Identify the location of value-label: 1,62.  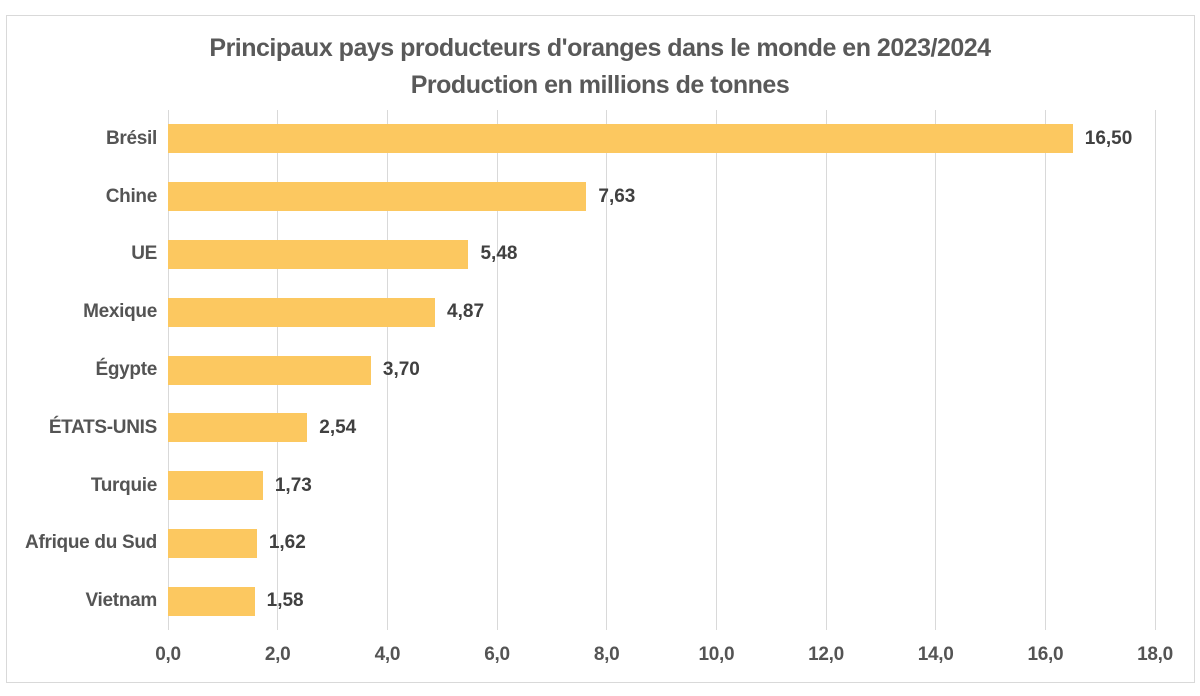
(287, 543).